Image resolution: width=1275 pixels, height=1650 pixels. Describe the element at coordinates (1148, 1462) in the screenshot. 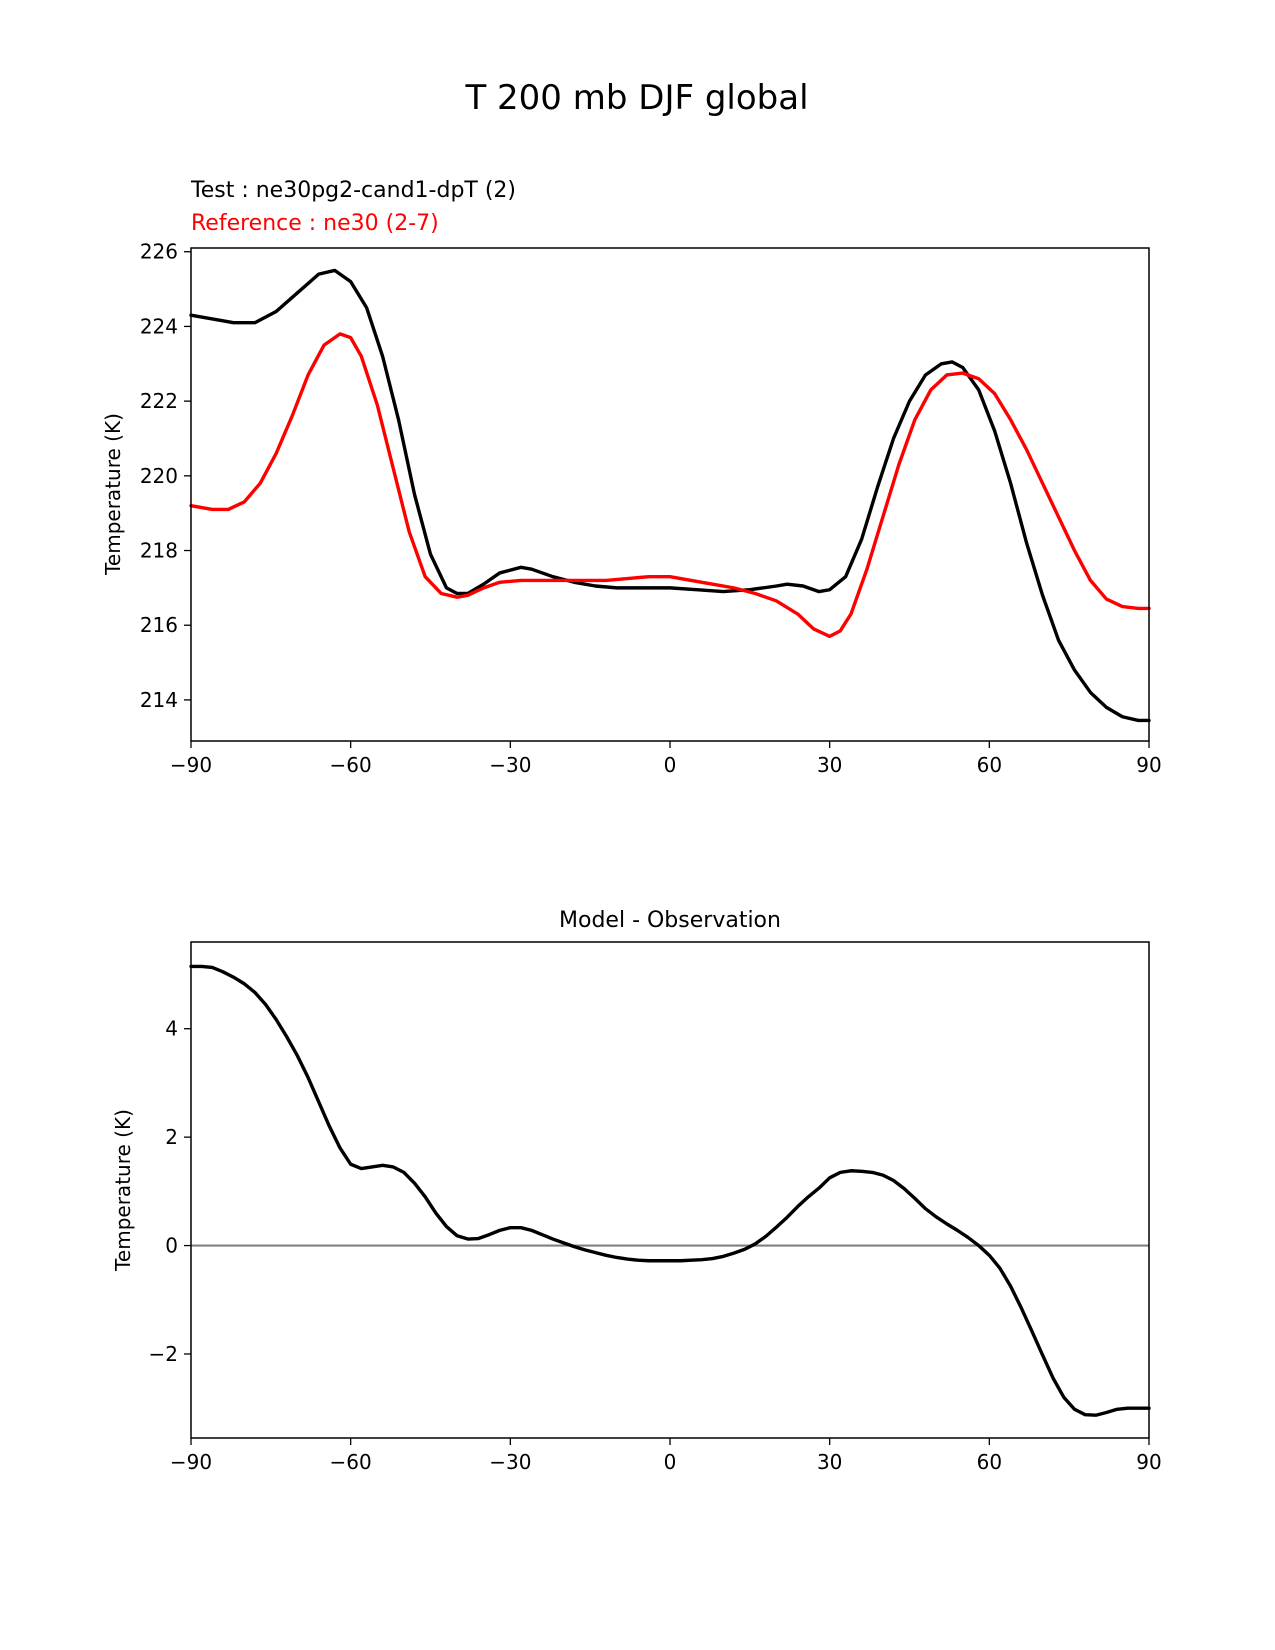

I see `bottom-x-tick-label: 90` at that location.